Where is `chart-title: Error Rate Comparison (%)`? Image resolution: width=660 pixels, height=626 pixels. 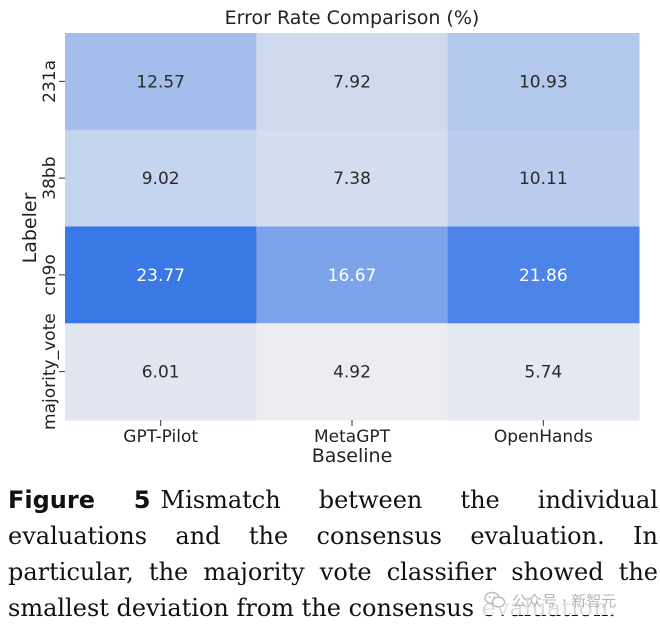 chart-title: Error Rate Comparison (%) is located at coordinates (352, 18).